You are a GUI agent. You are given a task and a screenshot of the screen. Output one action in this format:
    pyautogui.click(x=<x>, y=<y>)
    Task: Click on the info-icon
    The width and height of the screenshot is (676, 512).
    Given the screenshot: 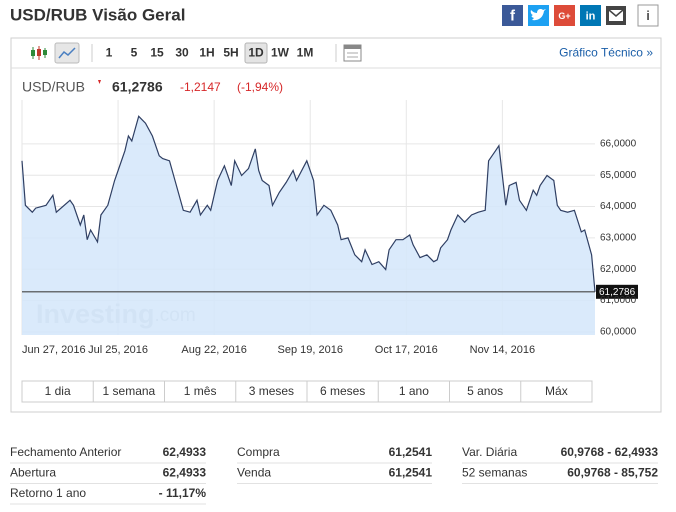 What is the action you would take?
    pyautogui.click(x=648, y=15)
    